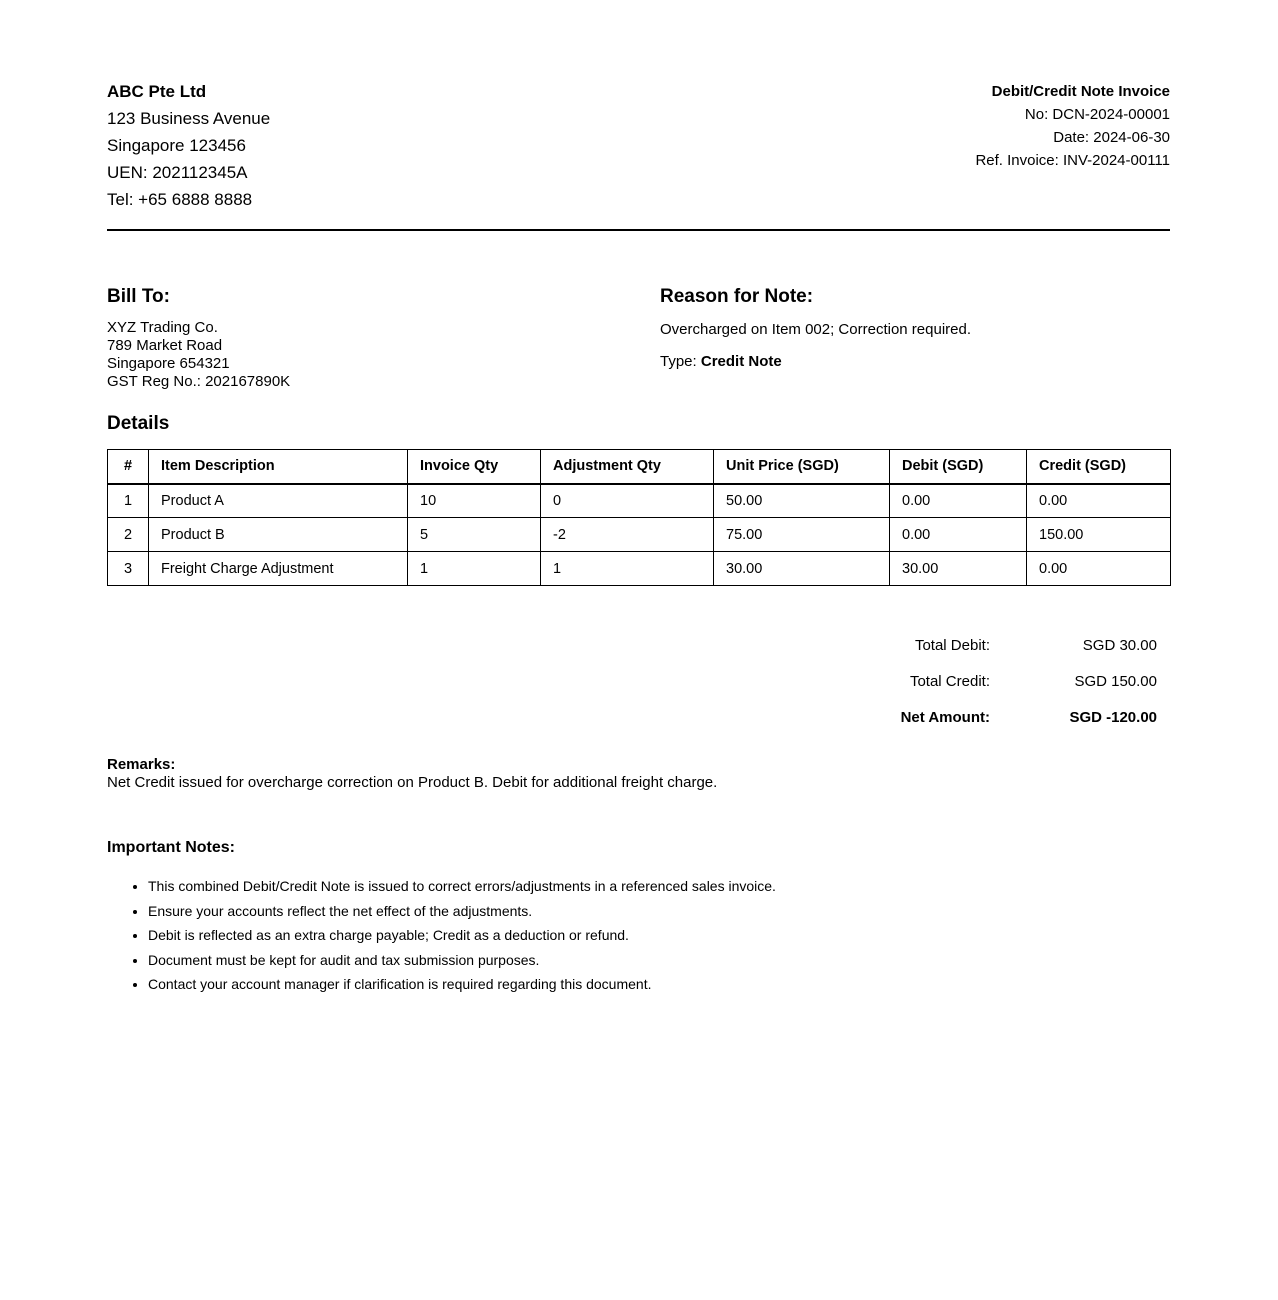 Image resolution: width=1278 pixels, height=1300 pixels. Describe the element at coordinates (474, 568) in the screenshot. I see `cell-invoice-qty: 1` at that location.